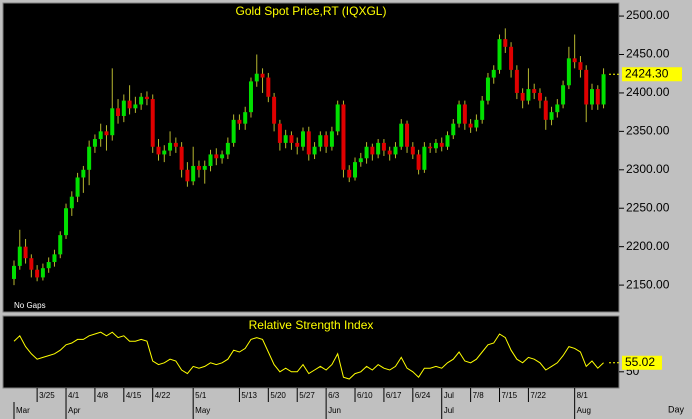  I want to click on x-tick-label: 6/3, so click(334, 395).